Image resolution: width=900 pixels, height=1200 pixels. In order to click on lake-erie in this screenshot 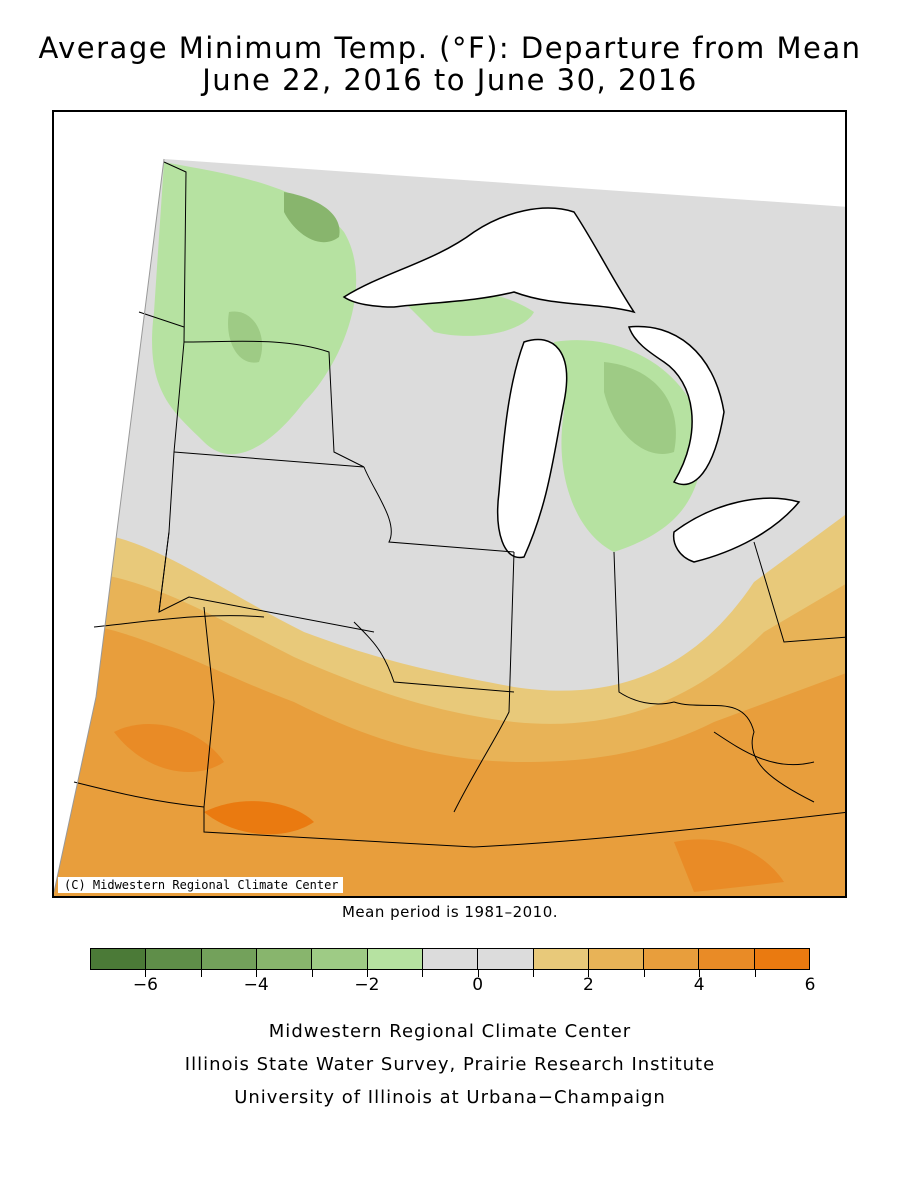, I will do `click(736, 530)`.